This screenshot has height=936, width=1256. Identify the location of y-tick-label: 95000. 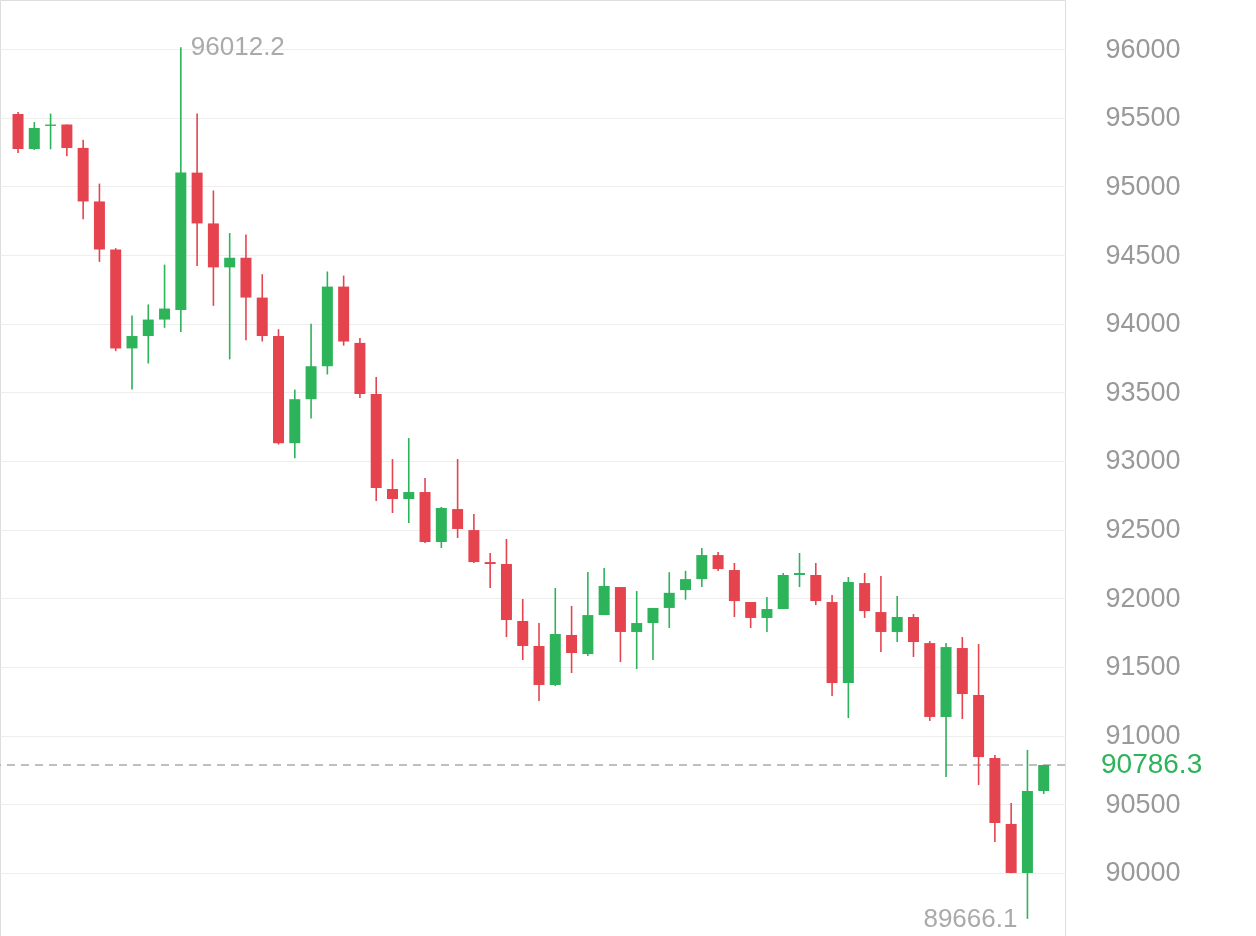
(1143, 185).